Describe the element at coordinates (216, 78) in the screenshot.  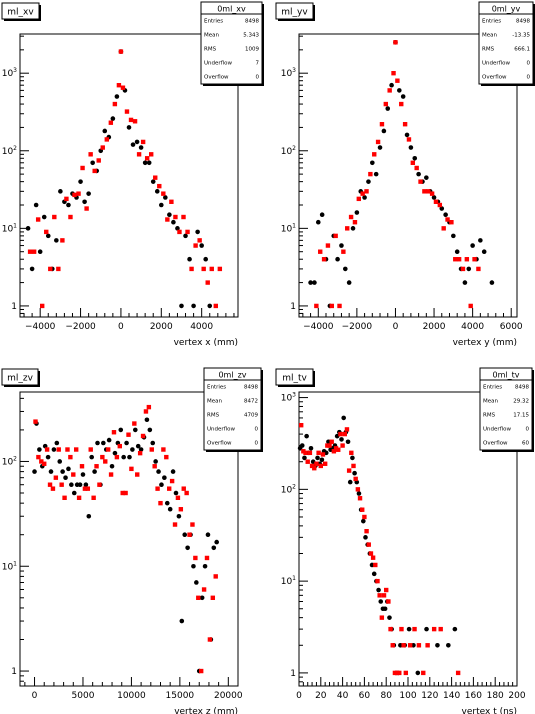
I see `stats-label: Overflow` at that location.